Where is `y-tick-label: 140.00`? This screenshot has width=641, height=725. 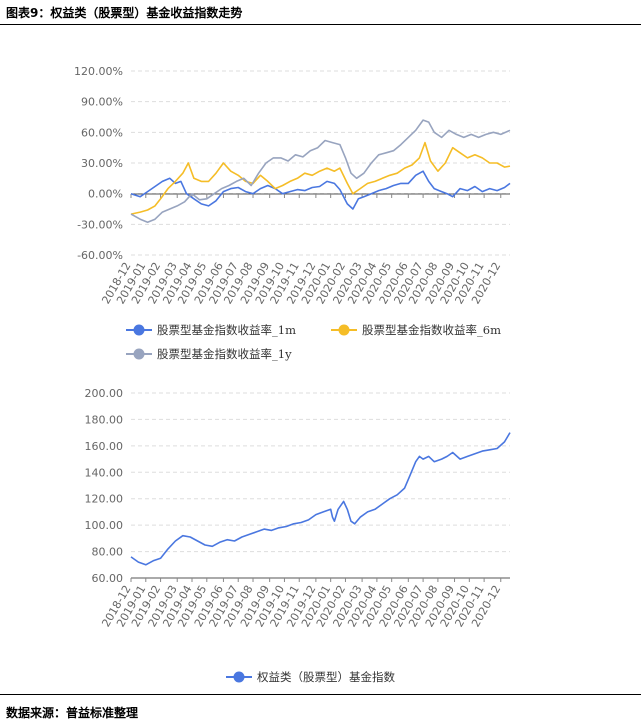
y-tick-label: 140.00 is located at coordinates (104, 472).